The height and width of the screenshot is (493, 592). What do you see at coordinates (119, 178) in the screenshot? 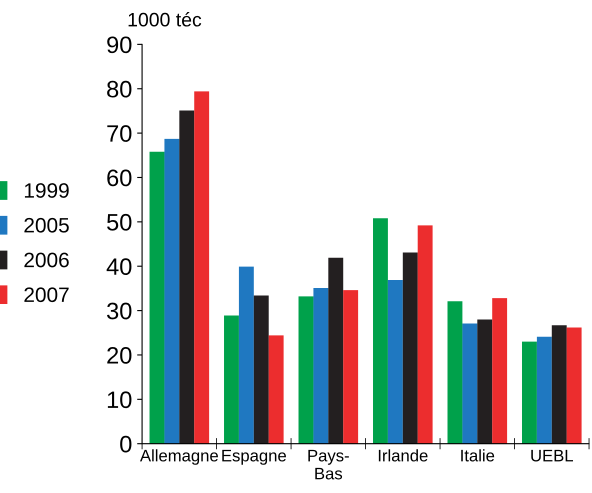
I see `y-tick-label: 60` at bounding box center [119, 178].